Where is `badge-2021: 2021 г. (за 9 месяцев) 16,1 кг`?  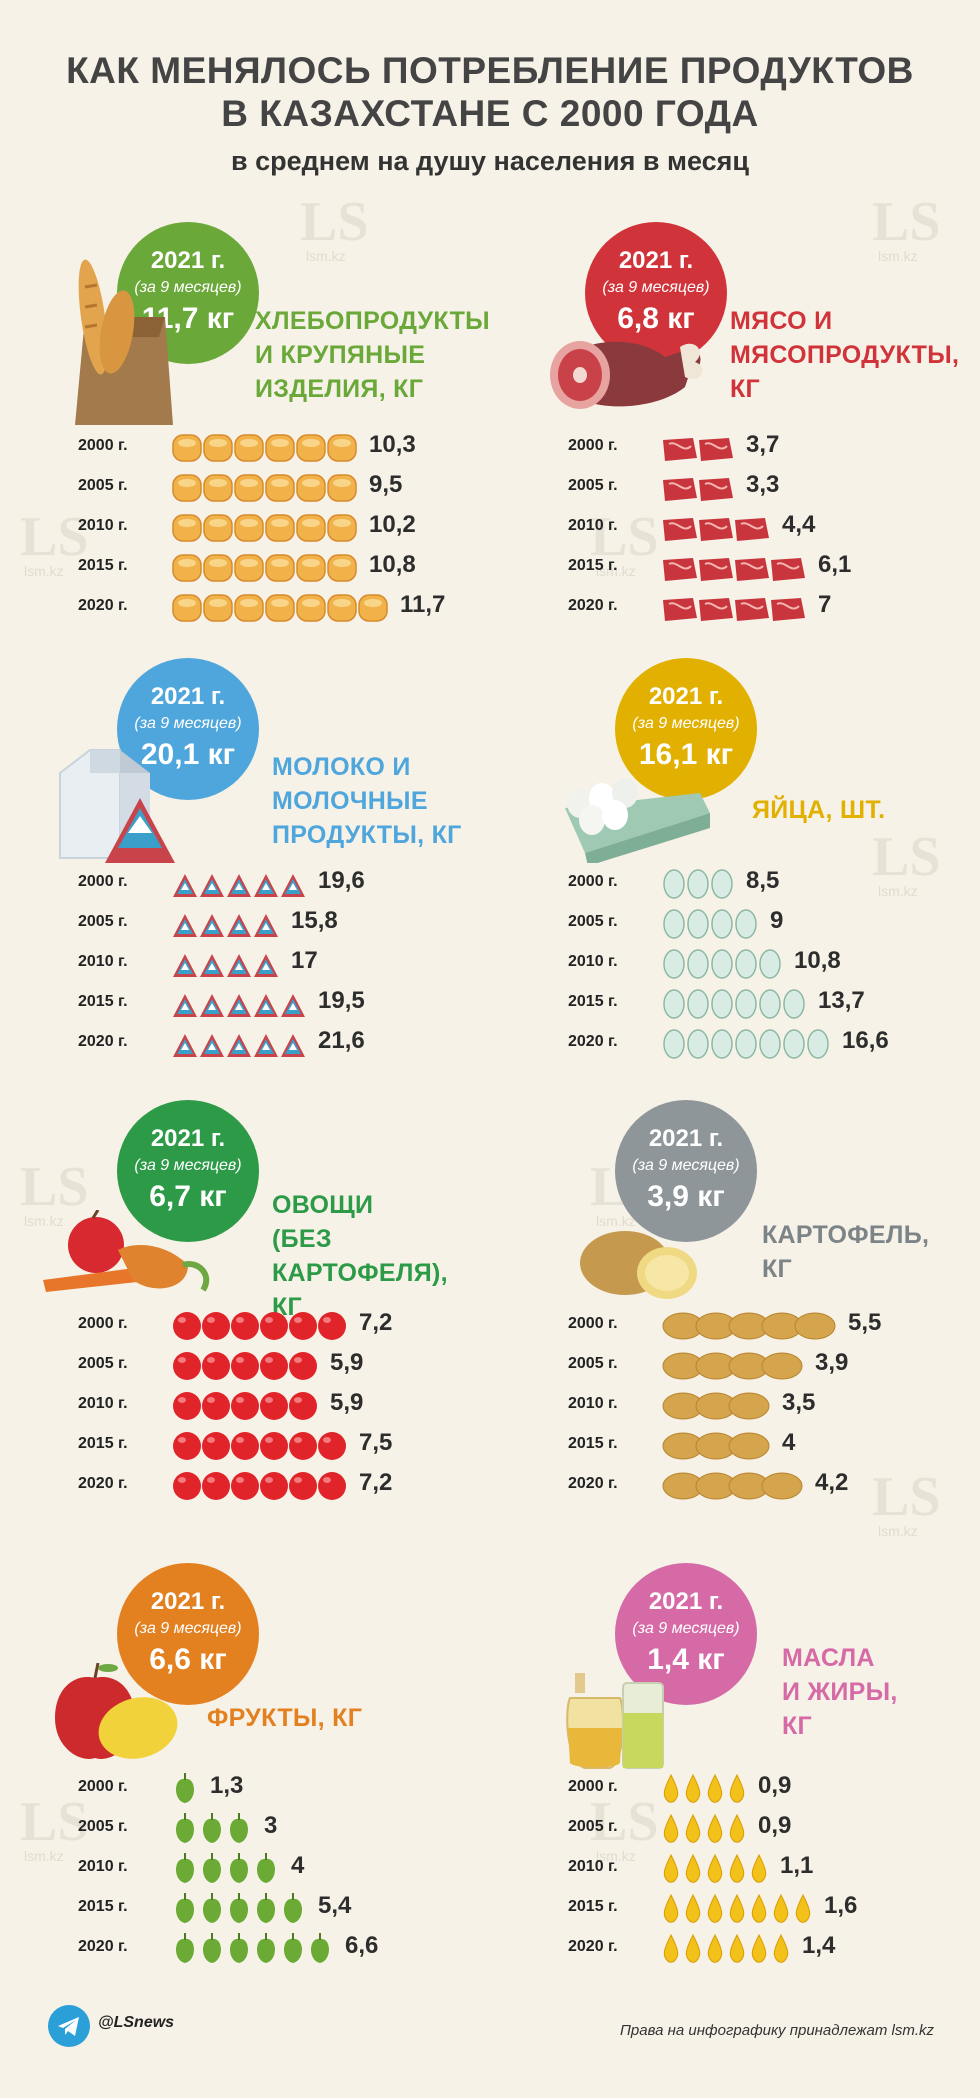 badge-2021: 2021 г. (за 9 месяцев) 16,1 кг is located at coordinates (686, 729).